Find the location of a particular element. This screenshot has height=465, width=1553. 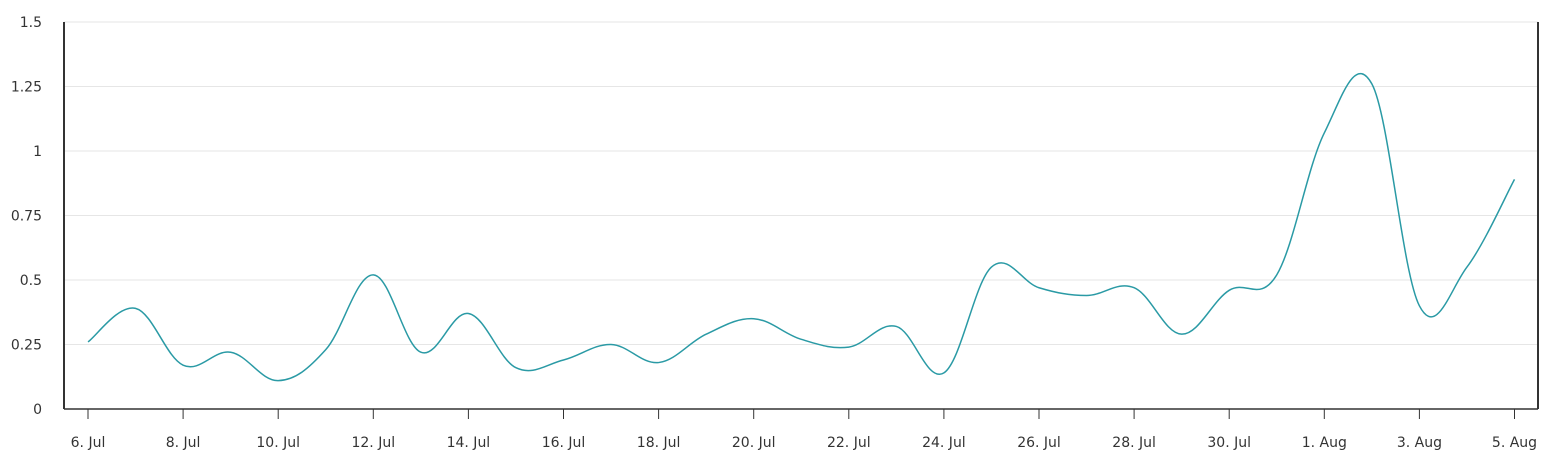

x-tick-label: 1. Aug is located at coordinates (1324, 443).